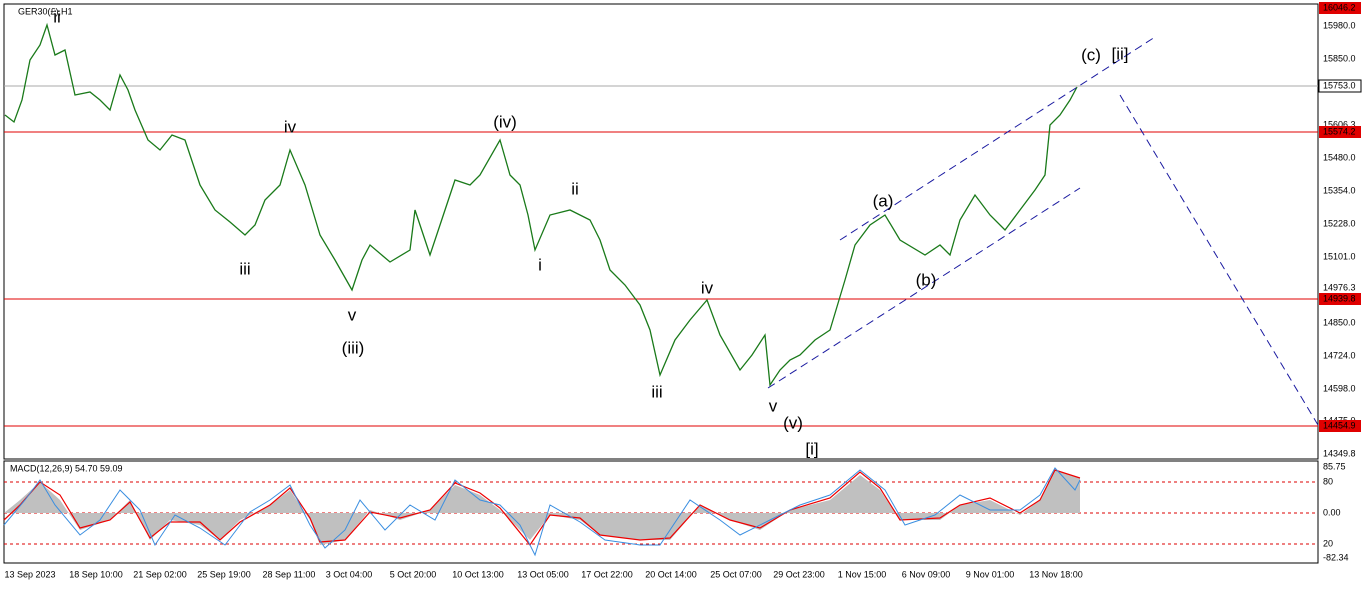 Image resolution: width=1366 pixels, height=593 pixels. I want to click on macd-tick-label: 85.75, so click(1334, 466).